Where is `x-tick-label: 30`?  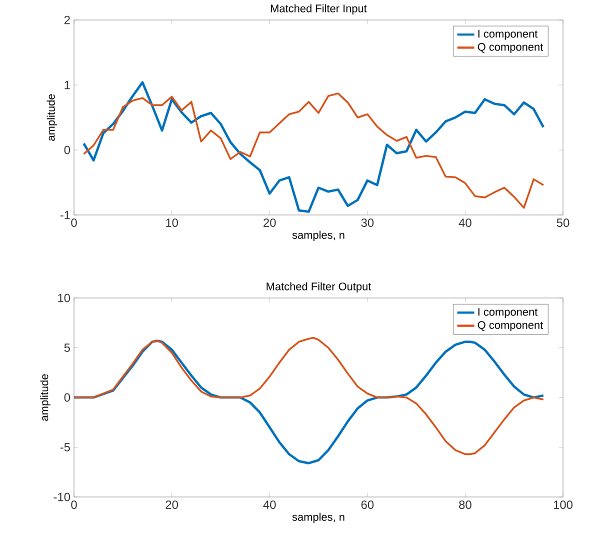
x-tick-label: 30 is located at coordinates (367, 222).